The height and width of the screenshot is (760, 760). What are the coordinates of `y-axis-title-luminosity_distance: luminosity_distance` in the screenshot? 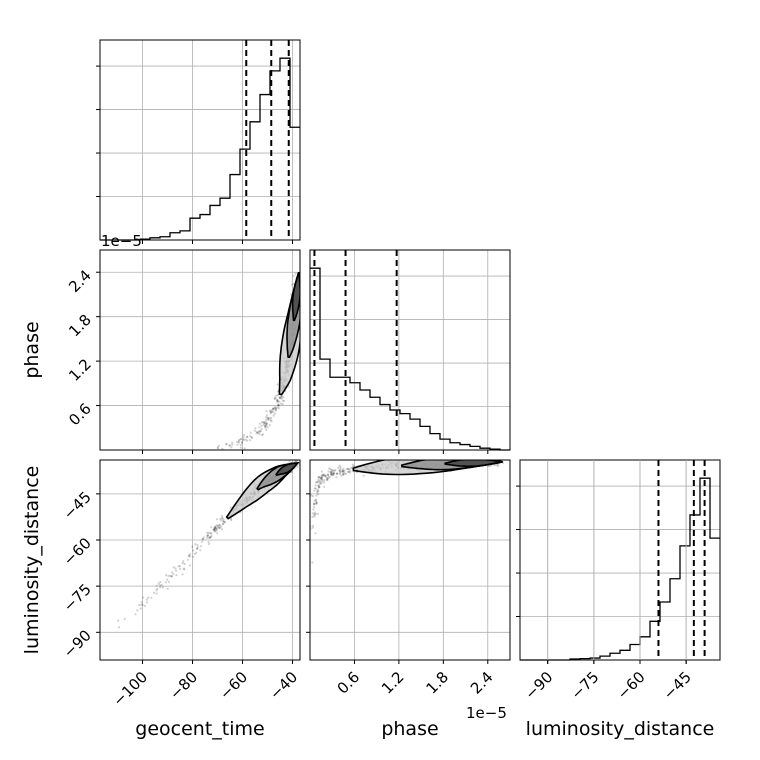 It's located at (32, 560).